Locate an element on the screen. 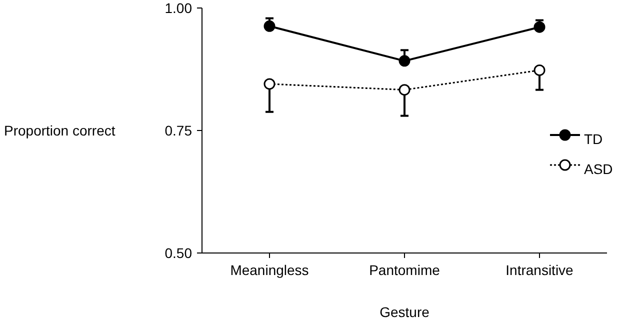 The image size is (631, 323). legend-label: ASD is located at coordinates (598, 169).